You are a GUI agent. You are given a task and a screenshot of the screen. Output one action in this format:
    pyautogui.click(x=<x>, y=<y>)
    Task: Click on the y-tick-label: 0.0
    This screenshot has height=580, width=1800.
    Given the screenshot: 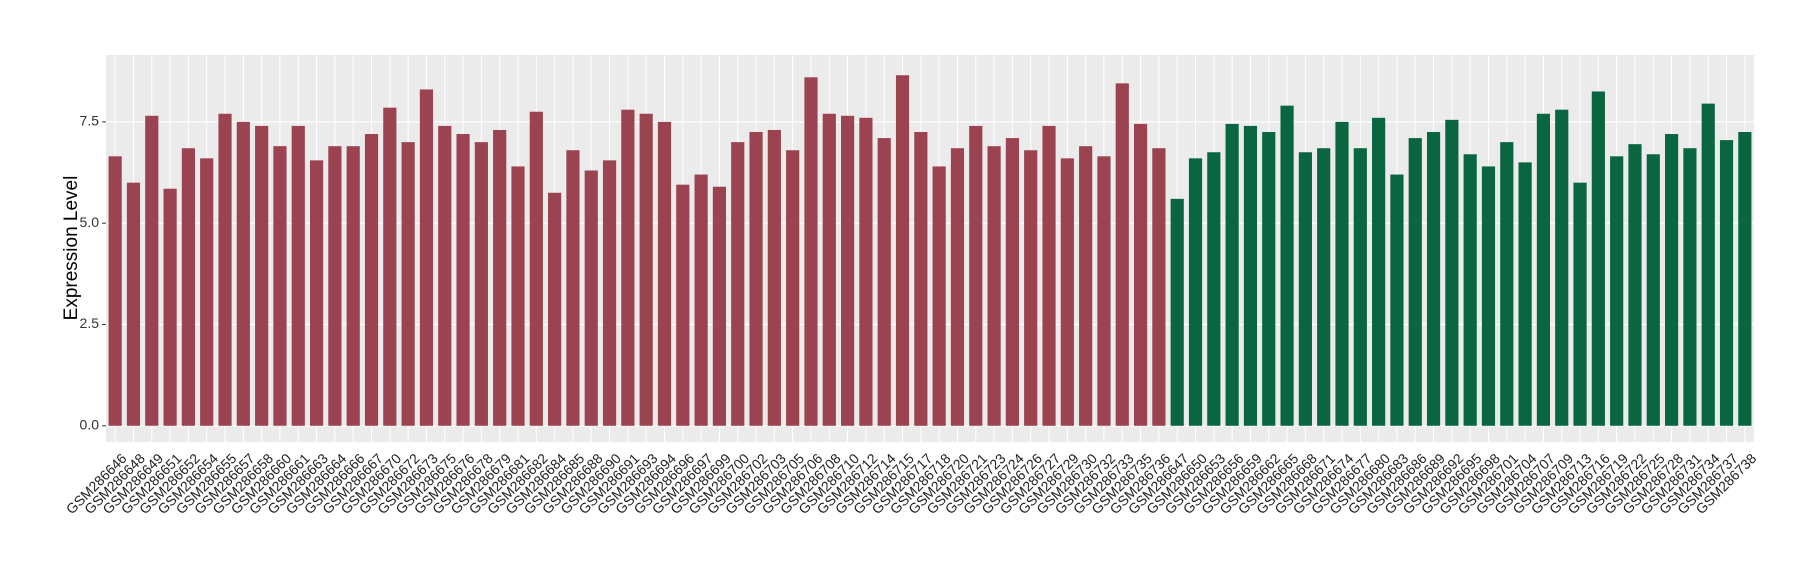 What is the action you would take?
    pyautogui.click(x=90, y=424)
    